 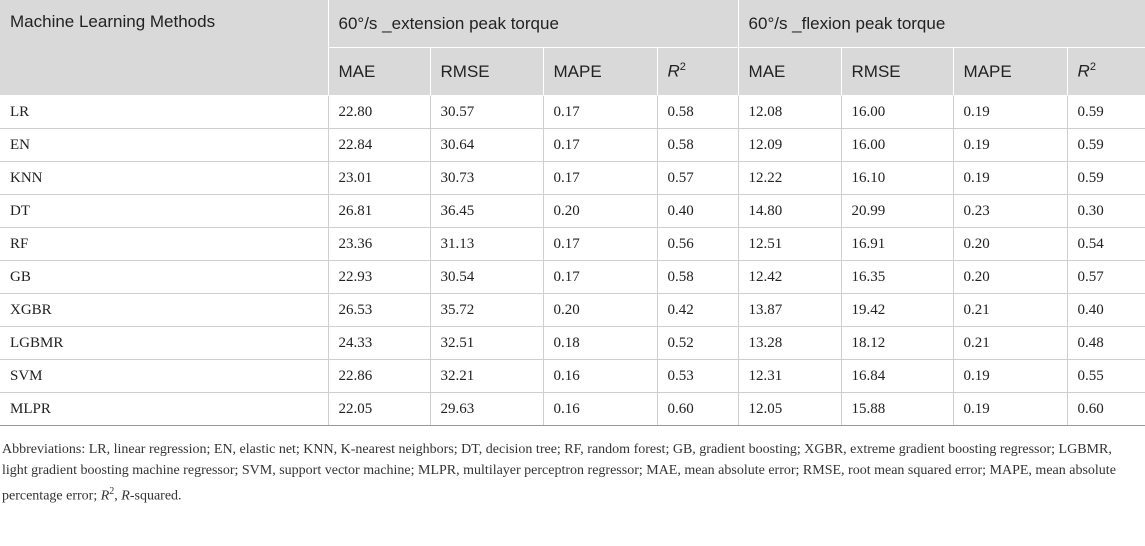 What do you see at coordinates (1106, 343) in the screenshot?
I see `value-cell: 0.48` at bounding box center [1106, 343].